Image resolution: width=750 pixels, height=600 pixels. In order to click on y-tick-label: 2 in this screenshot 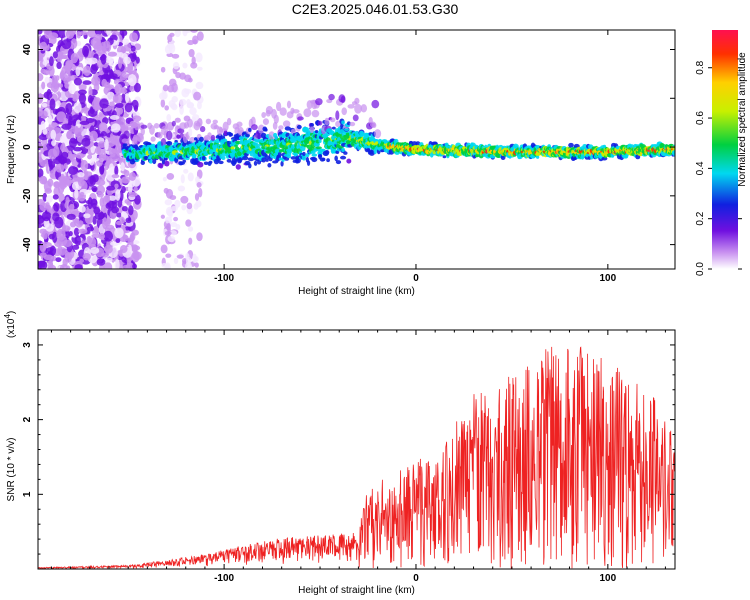, I will do `click(27, 419)`.